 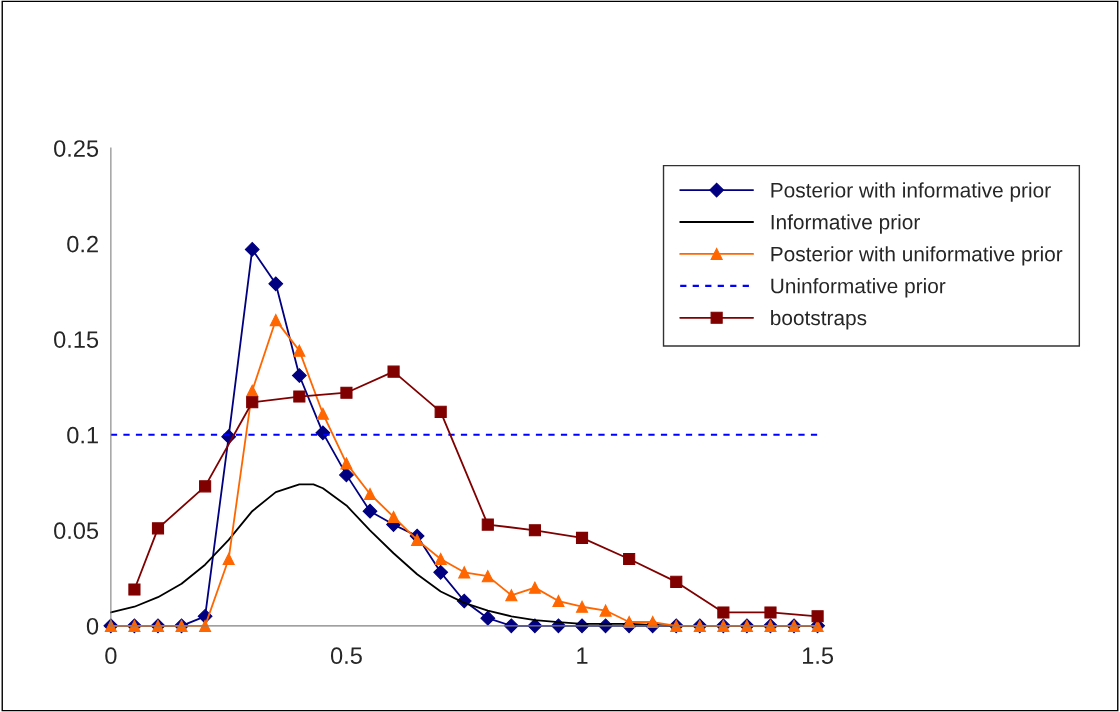 I want to click on legend-label: bootstraps, so click(x=819, y=319).